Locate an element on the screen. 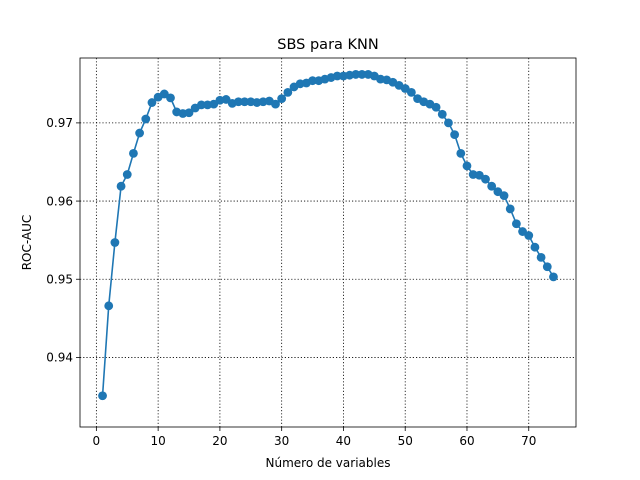  x-tick-label: 40 is located at coordinates (343, 441).